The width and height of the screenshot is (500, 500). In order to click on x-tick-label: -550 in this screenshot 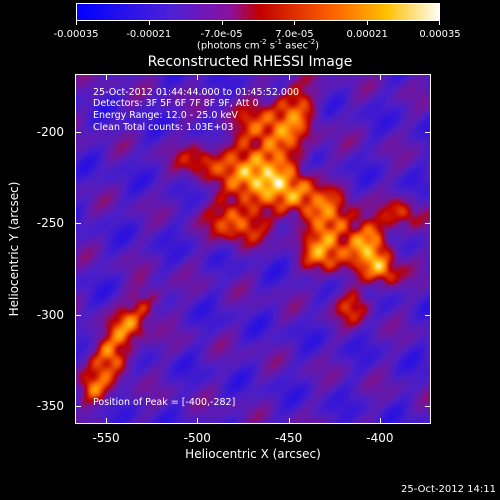, I will do `click(106, 438)`.